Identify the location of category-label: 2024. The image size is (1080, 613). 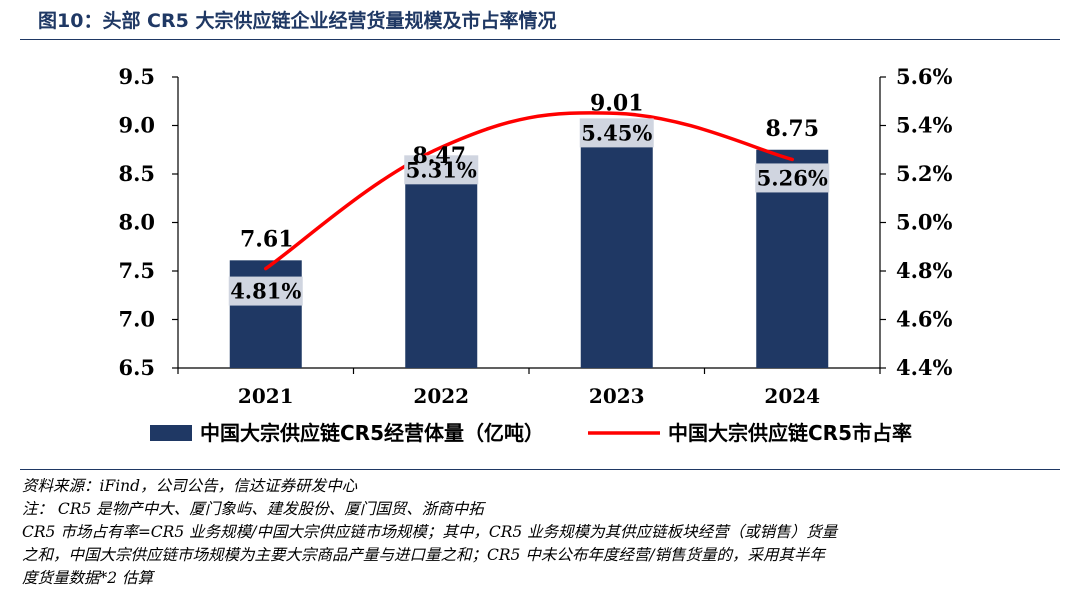
(792, 396).